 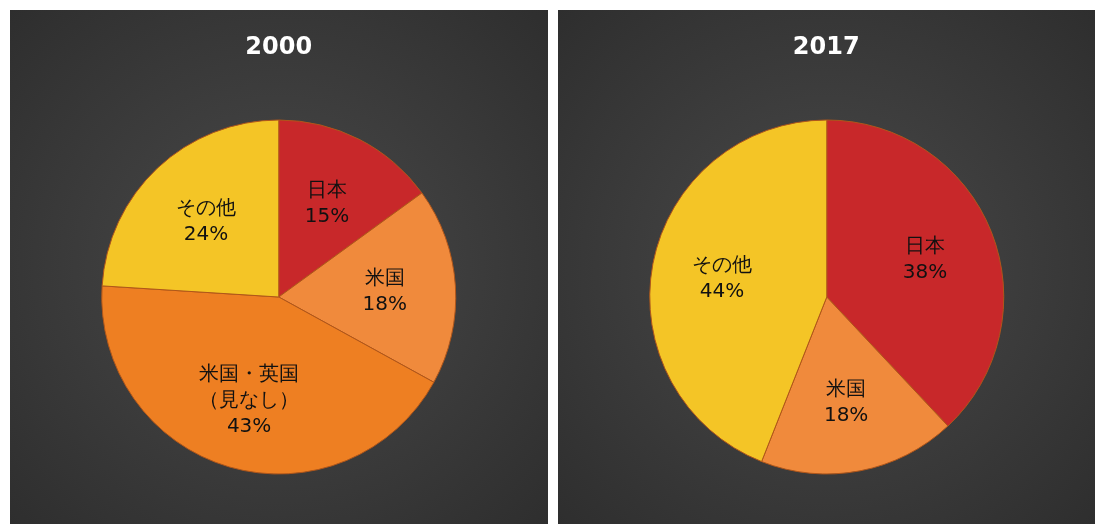 What do you see at coordinates (249, 424) in the screenshot?
I see `data-label: 43%` at bounding box center [249, 424].